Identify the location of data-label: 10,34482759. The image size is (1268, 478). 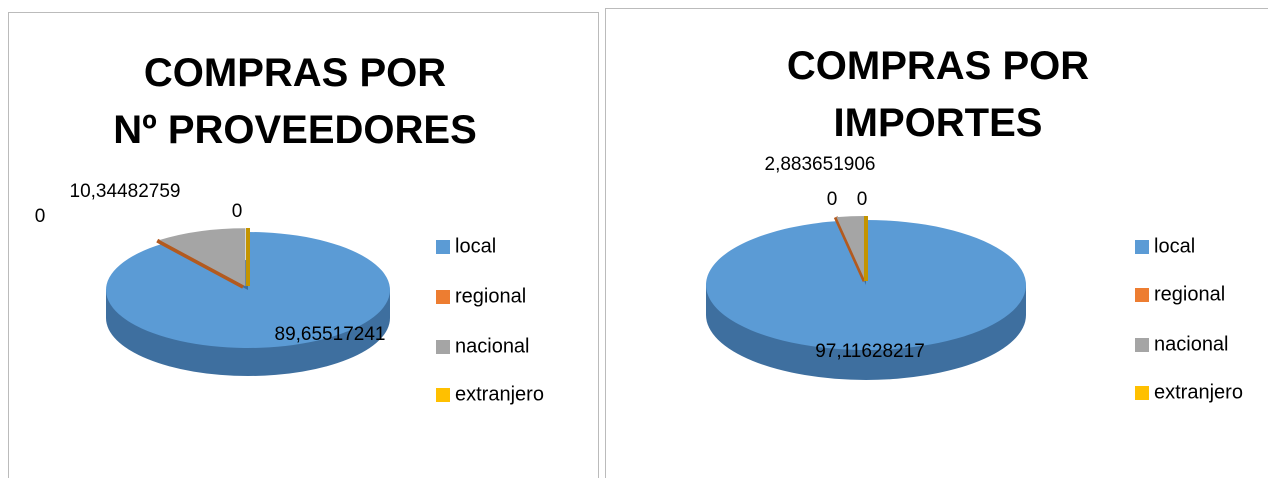
(125, 191).